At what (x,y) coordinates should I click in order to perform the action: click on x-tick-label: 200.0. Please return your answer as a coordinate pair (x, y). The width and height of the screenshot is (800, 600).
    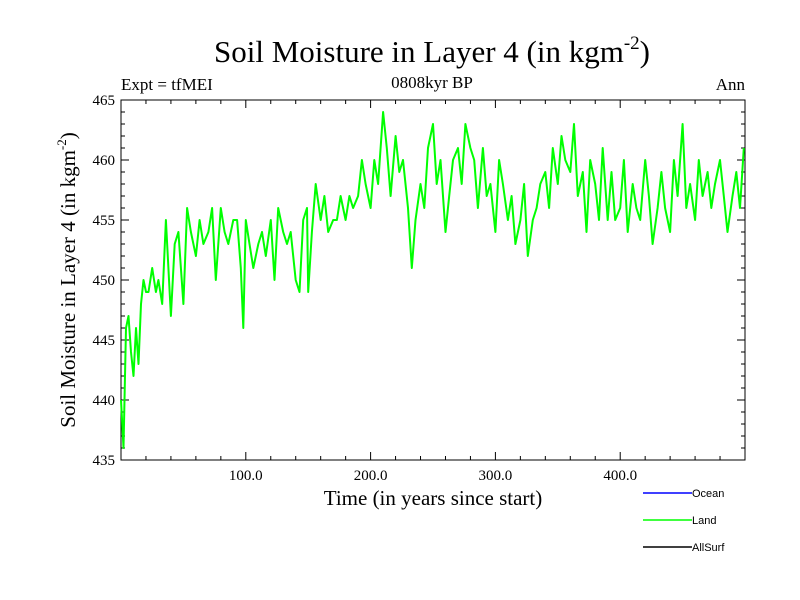
    Looking at the image, I should click on (371, 476).